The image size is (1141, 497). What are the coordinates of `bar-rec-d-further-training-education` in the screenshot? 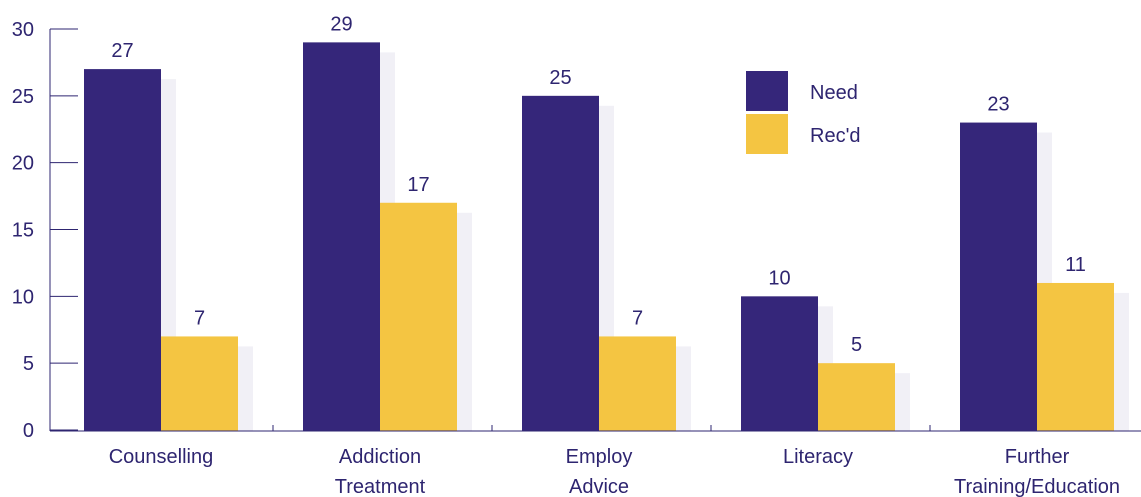 It's located at (1075, 356).